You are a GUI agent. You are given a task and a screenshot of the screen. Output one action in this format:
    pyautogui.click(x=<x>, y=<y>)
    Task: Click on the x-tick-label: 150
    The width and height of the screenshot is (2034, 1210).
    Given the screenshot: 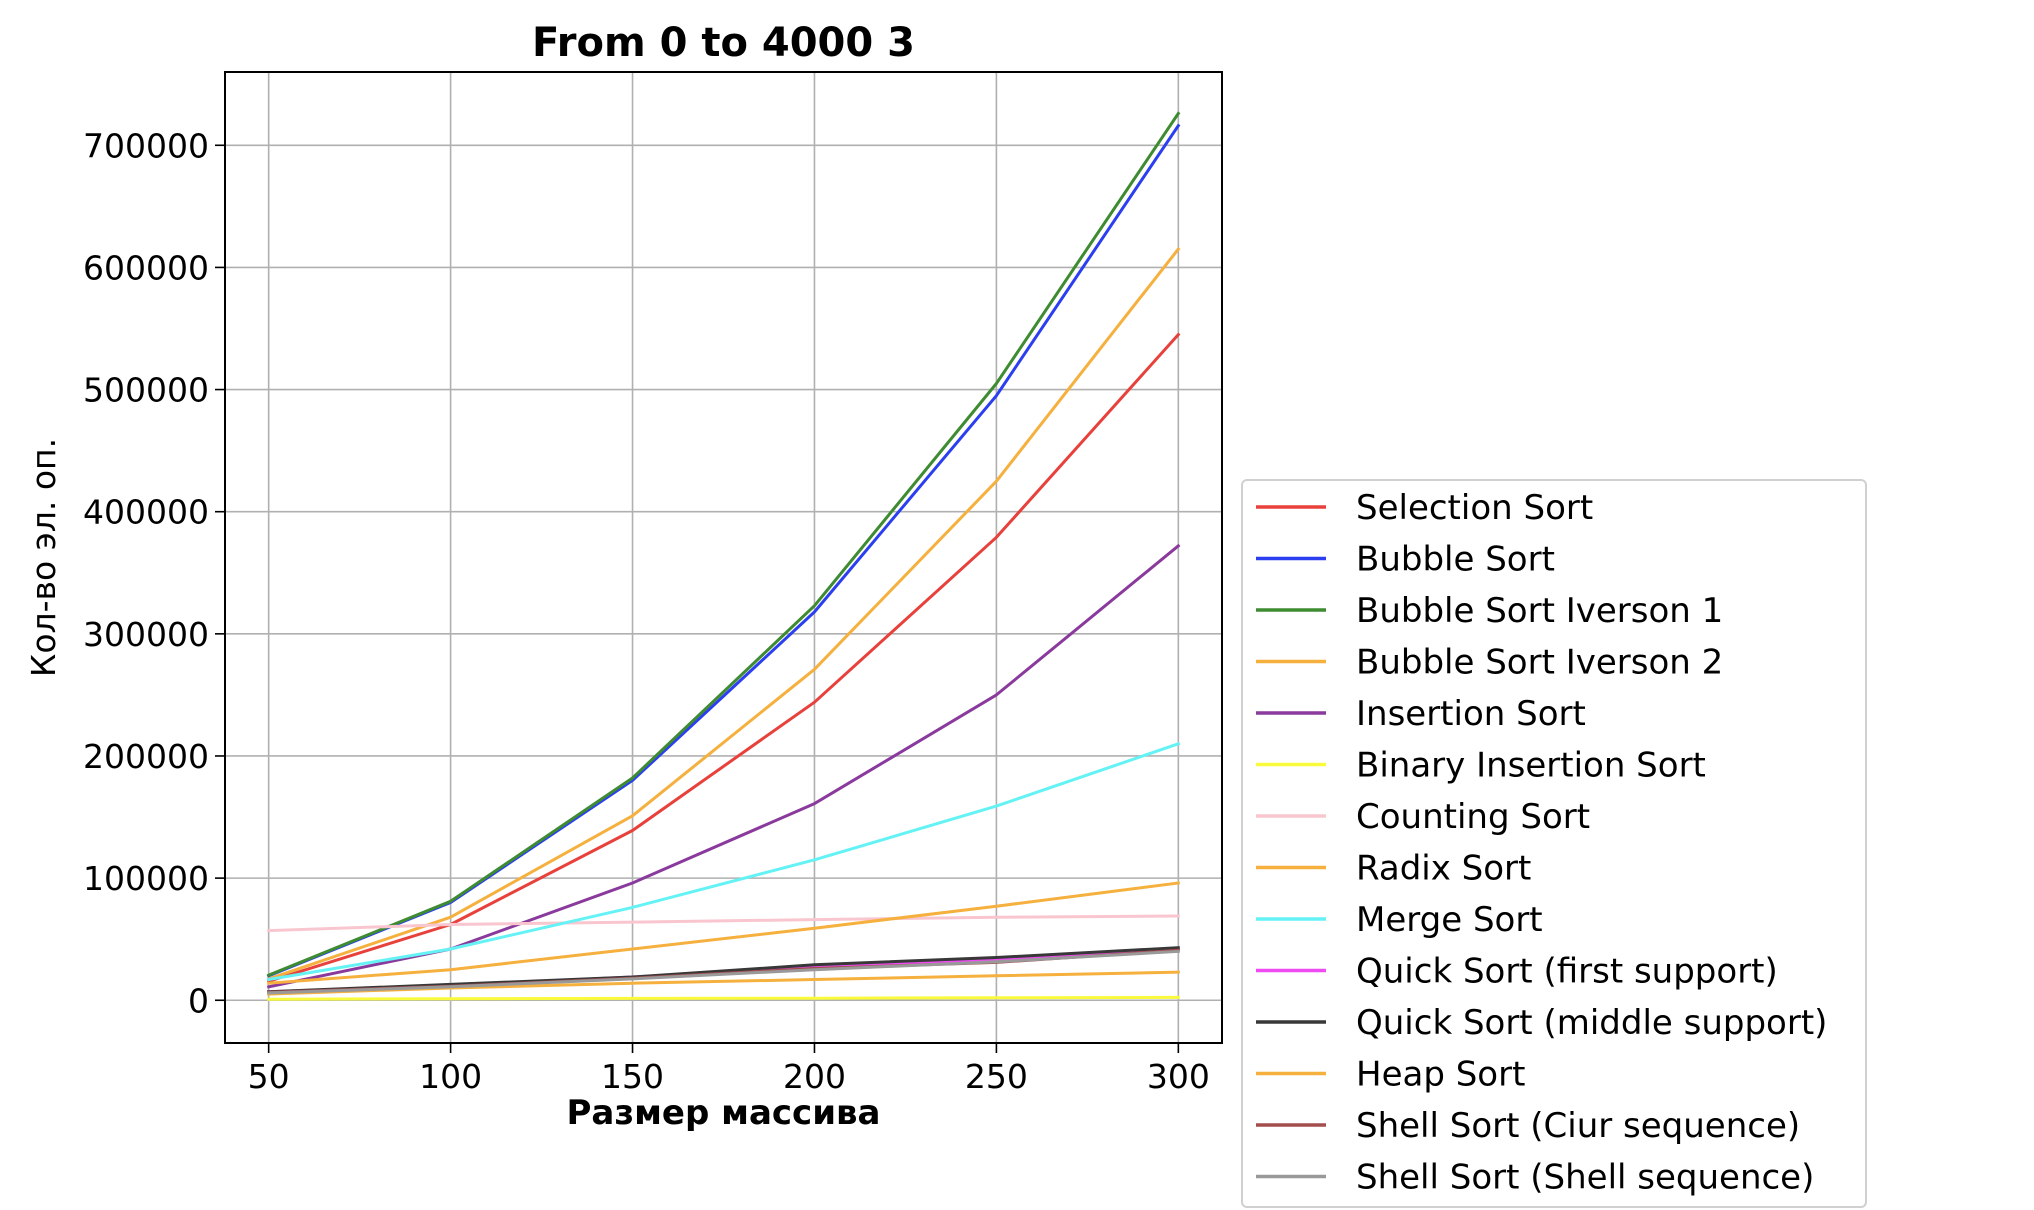 What is the action you would take?
    pyautogui.click(x=632, y=1076)
    